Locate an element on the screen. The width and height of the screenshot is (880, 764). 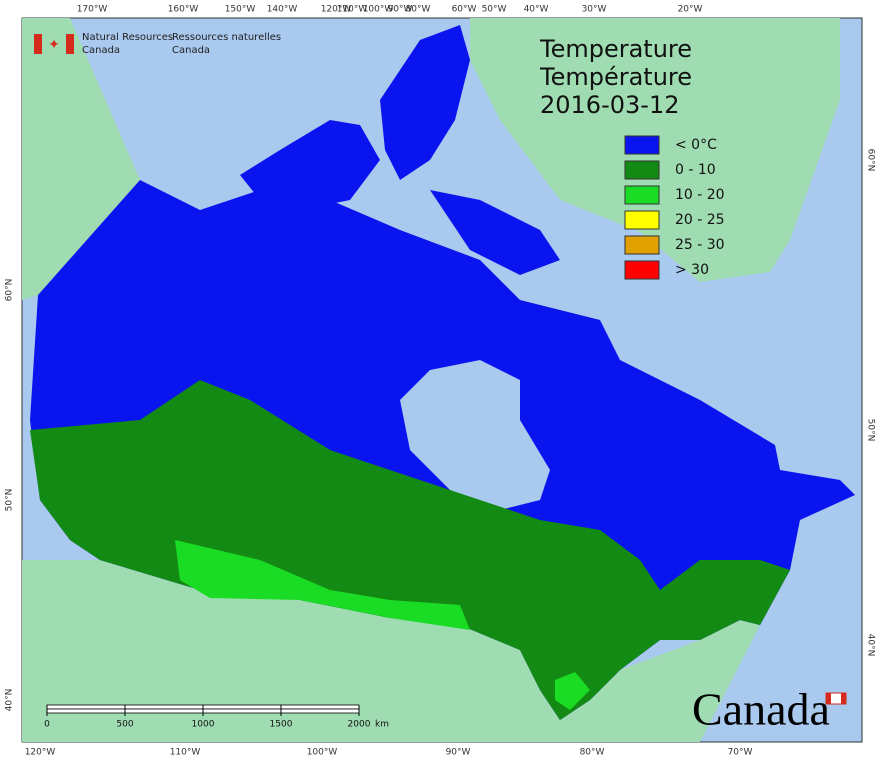
org-en: Natural Resources is located at coordinates (127, 37).